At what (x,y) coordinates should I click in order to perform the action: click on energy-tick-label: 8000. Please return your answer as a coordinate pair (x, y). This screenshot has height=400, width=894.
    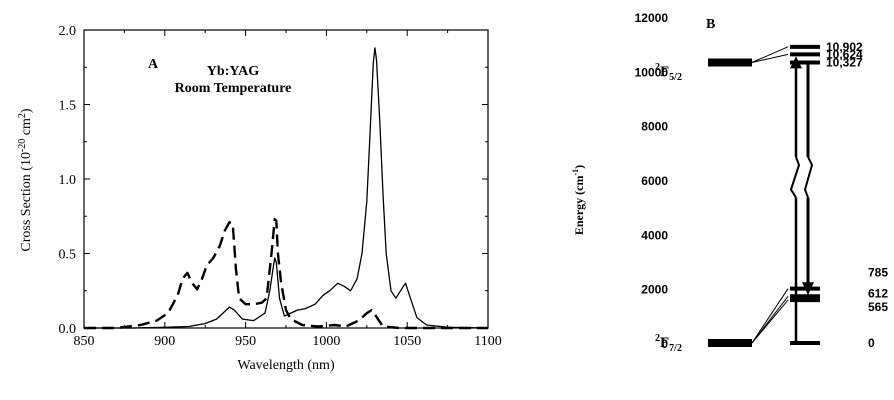
    Looking at the image, I should click on (654, 127).